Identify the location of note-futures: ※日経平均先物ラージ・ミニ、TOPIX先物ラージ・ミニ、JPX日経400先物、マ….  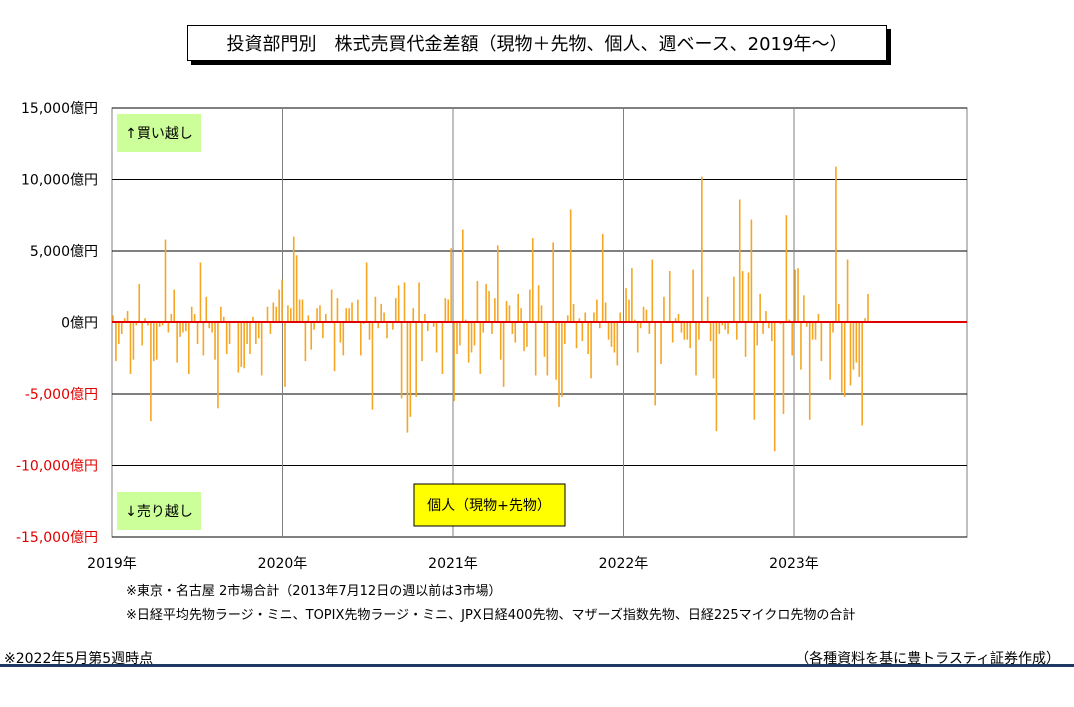
(491, 615).